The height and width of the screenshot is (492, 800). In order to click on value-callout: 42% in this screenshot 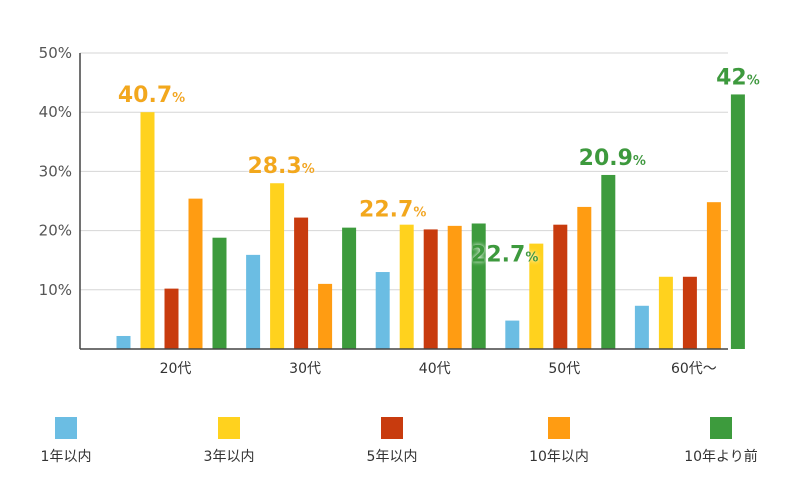, I will do `click(738, 77)`.